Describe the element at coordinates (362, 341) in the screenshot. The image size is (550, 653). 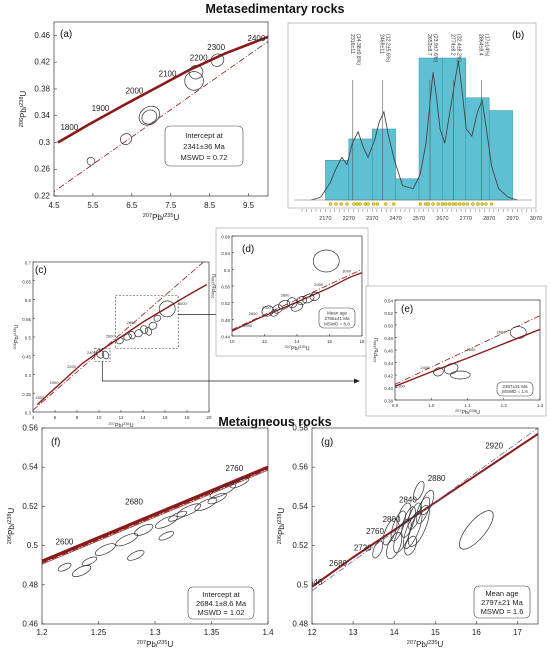
I see `x-tick-label: 18` at that location.